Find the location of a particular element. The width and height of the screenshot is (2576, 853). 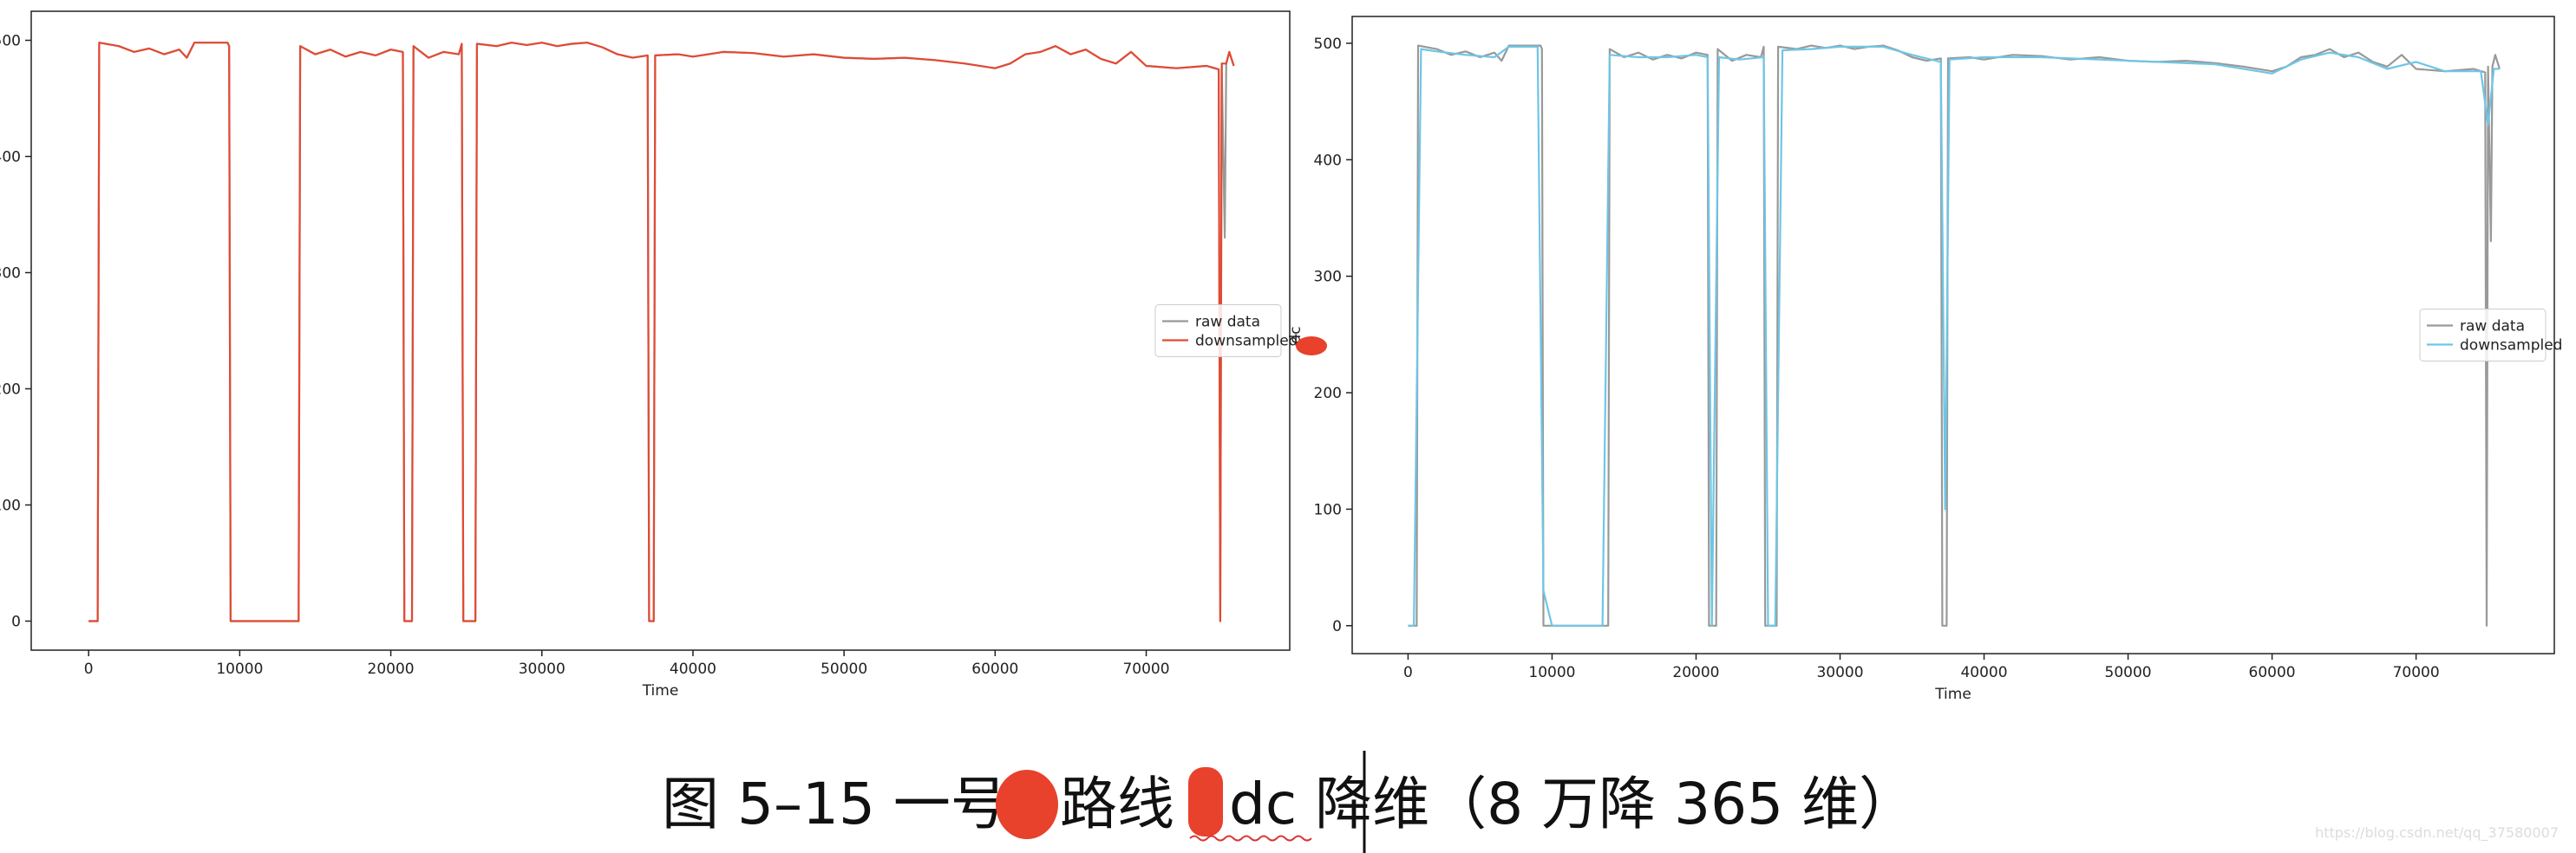

caption-part: 图 5–15 一号 is located at coordinates (835, 804).